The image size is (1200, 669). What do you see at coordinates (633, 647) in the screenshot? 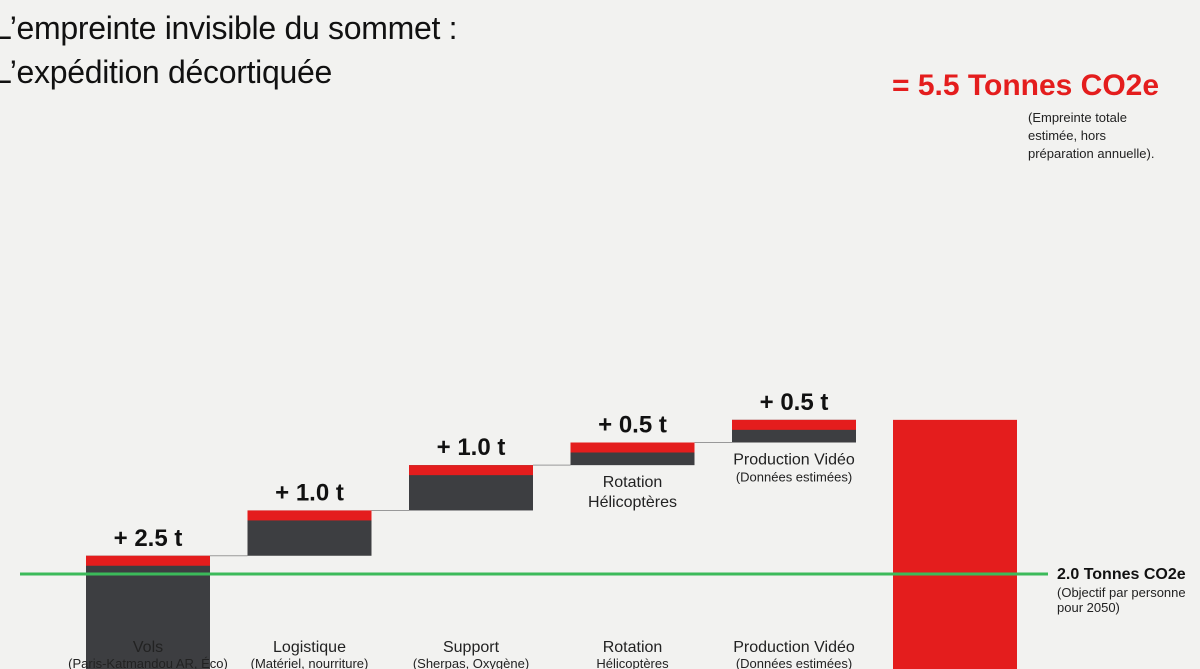
I see `category-label-4: Rotation` at bounding box center [633, 647].